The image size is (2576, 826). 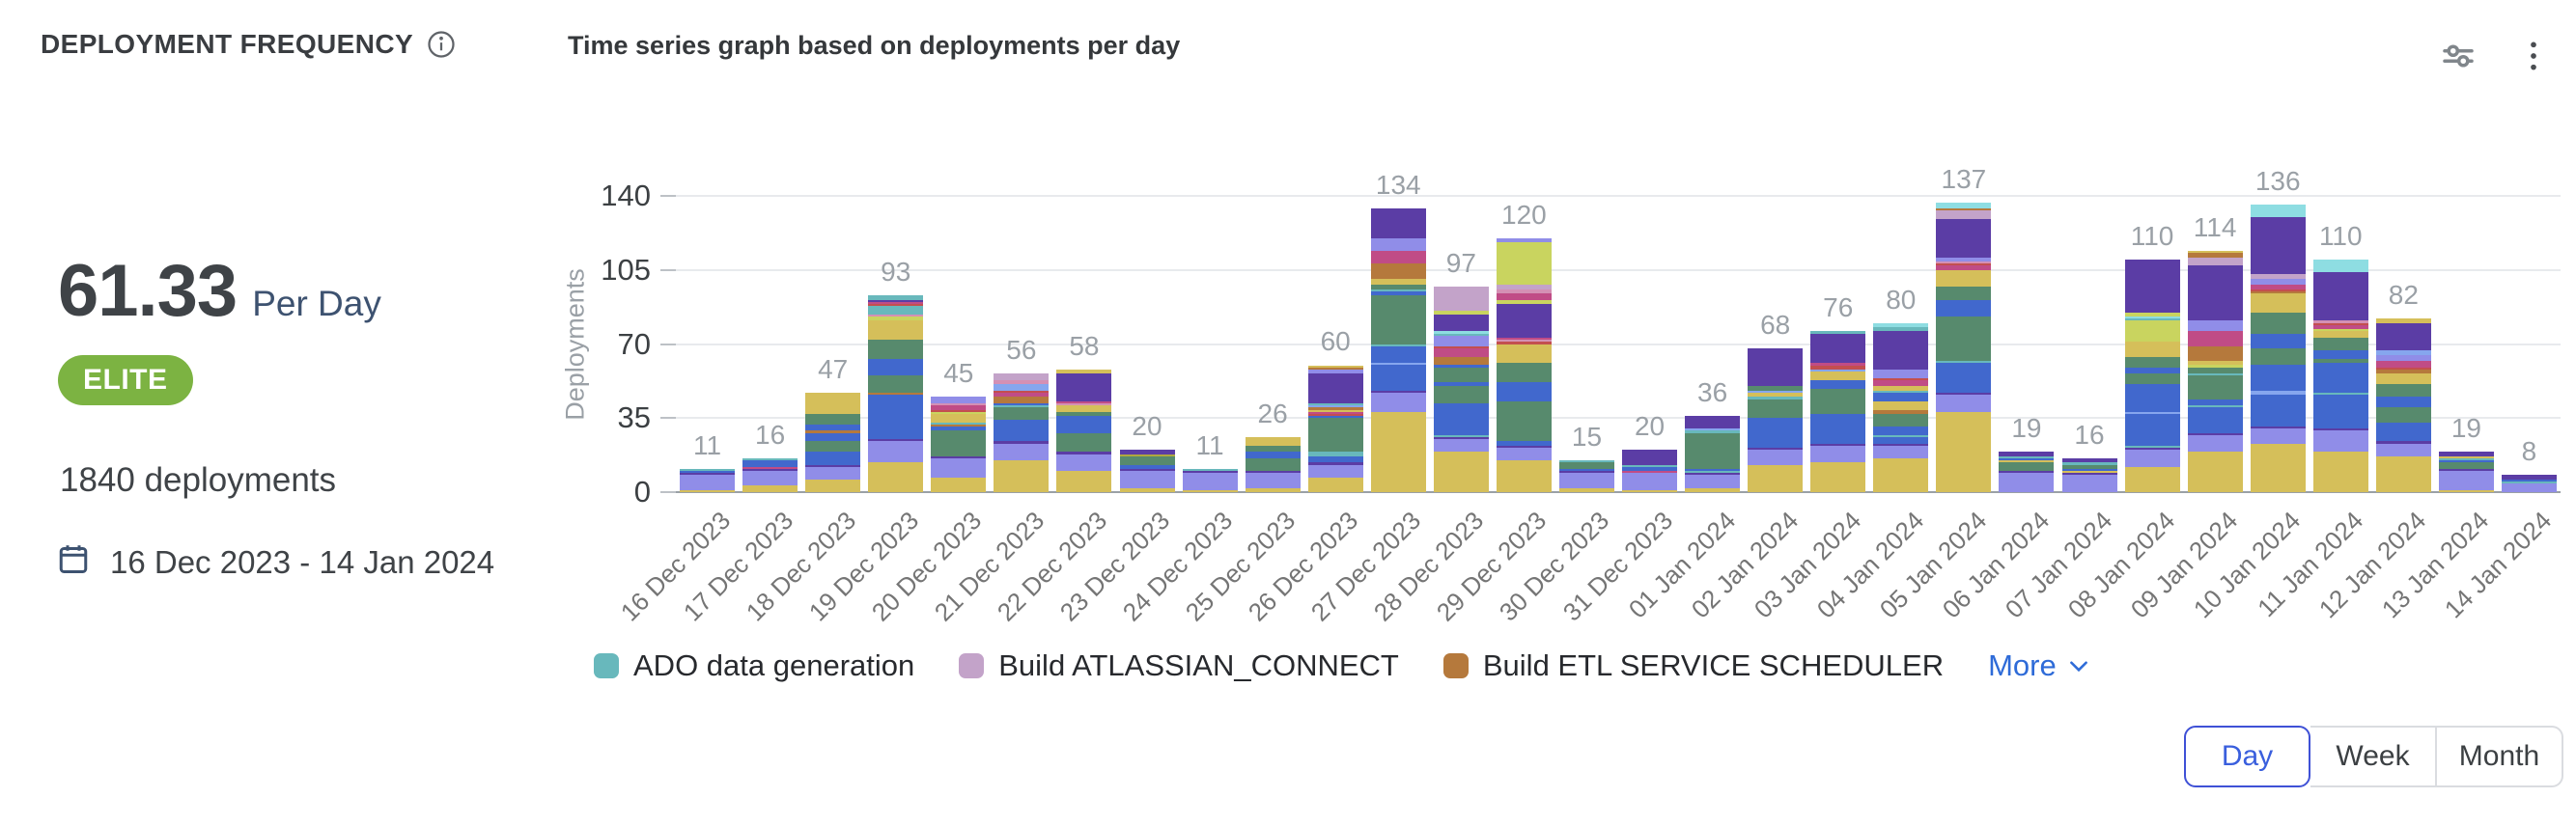 What do you see at coordinates (2458, 56) in the screenshot?
I see `chart-settings-icon` at bounding box center [2458, 56].